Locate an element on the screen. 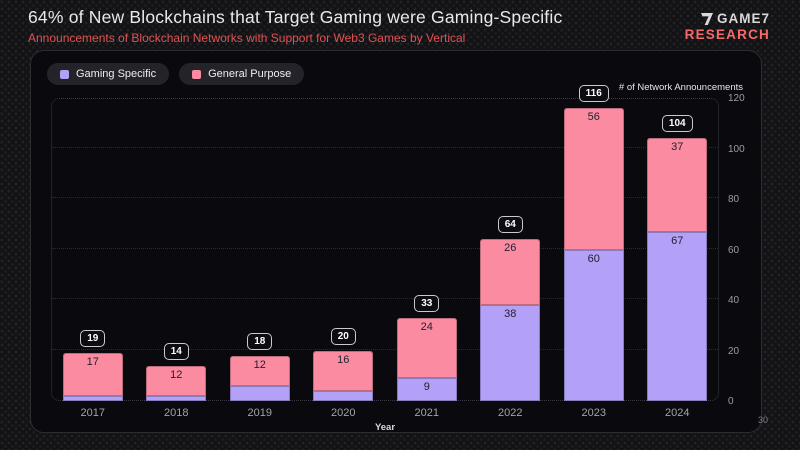 The height and width of the screenshot is (450, 800). total-badge-2022: 64 is located at coordinates (510, 225).